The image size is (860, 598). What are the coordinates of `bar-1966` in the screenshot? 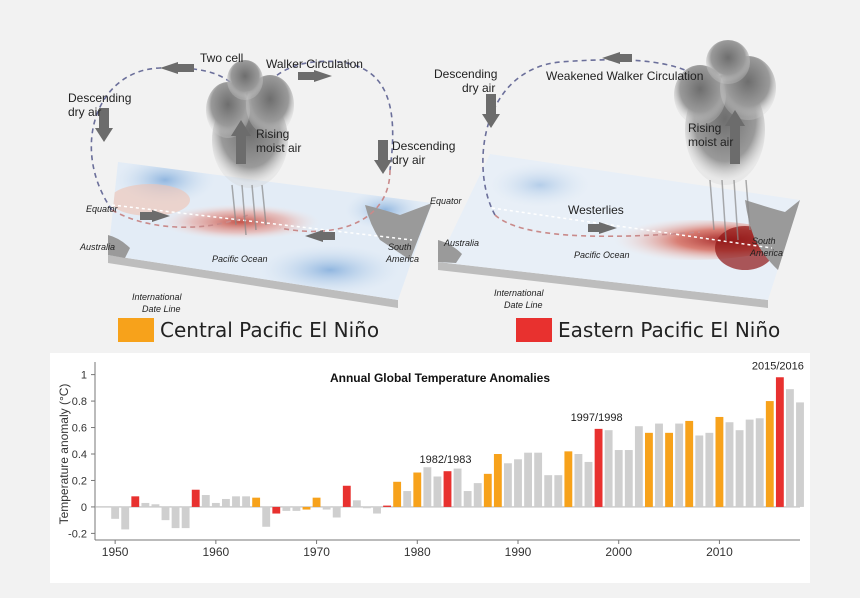 It's located at (276, 510).